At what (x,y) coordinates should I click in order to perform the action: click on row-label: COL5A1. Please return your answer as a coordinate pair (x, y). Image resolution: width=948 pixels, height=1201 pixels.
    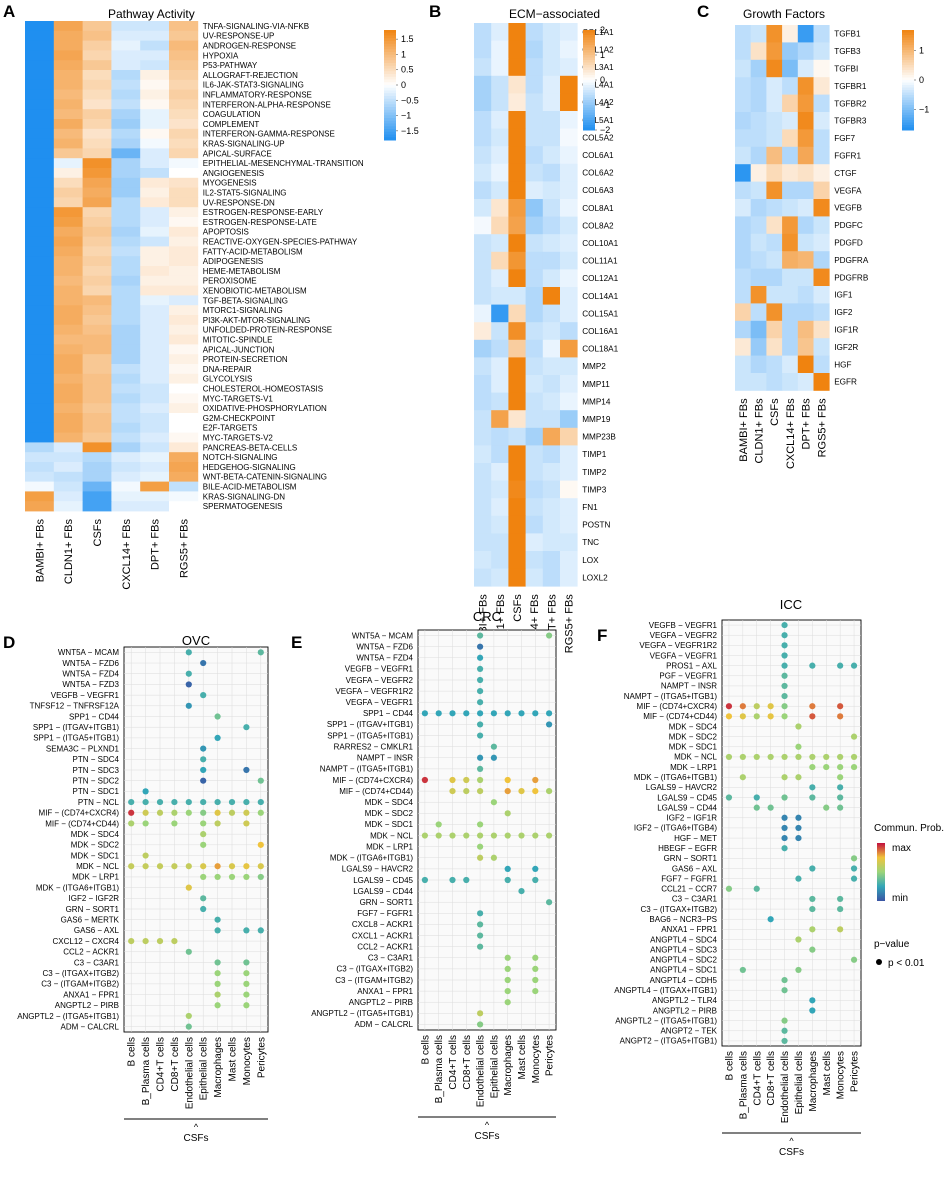
    Looking at the image, I should click on (598, 120).